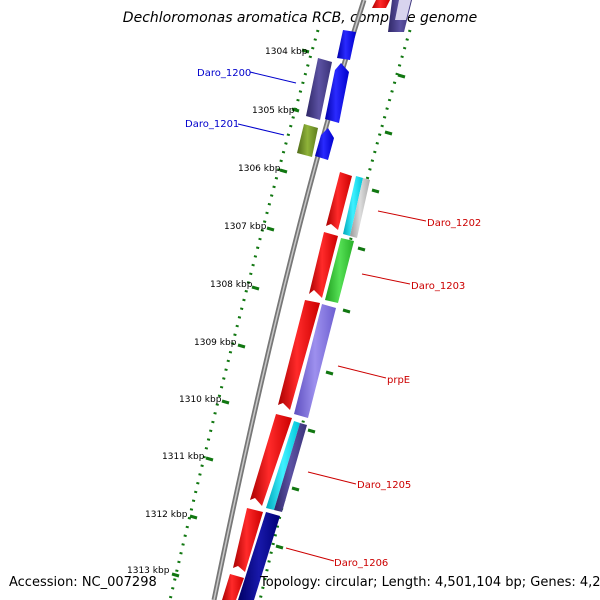 The width and height of the screenshot is (600, 600). I want to click on accession-text: Accession: NC_007298, so click(83, 582).